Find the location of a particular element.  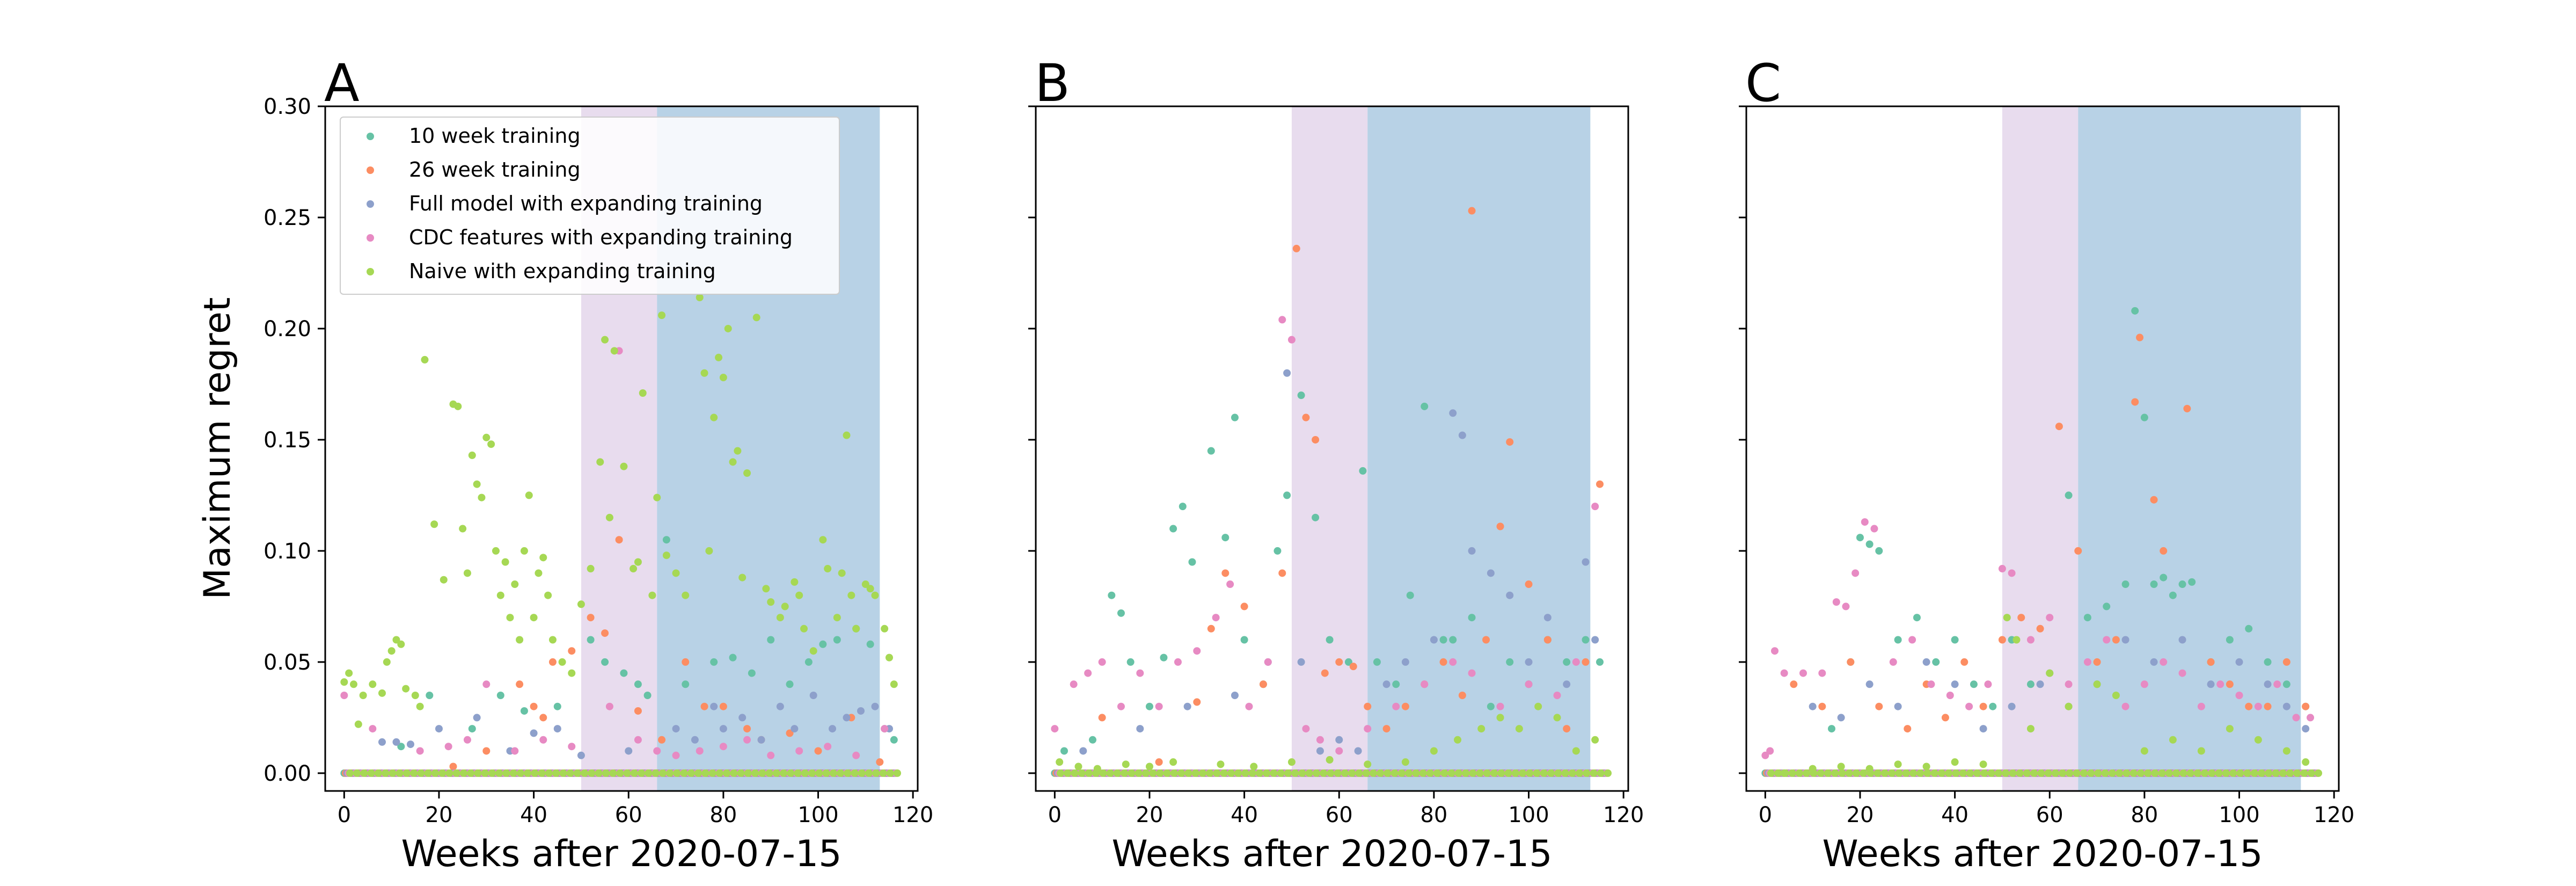

x-tick-label: 40 is located at coordinates (533, 815).